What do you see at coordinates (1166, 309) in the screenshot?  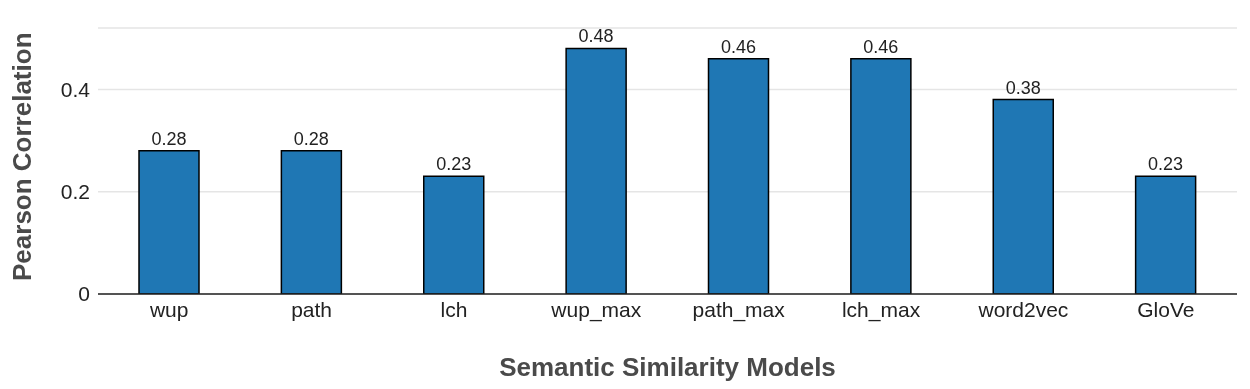 I see `x-tick-label: GloVe` at bounding box center [1166, 309].